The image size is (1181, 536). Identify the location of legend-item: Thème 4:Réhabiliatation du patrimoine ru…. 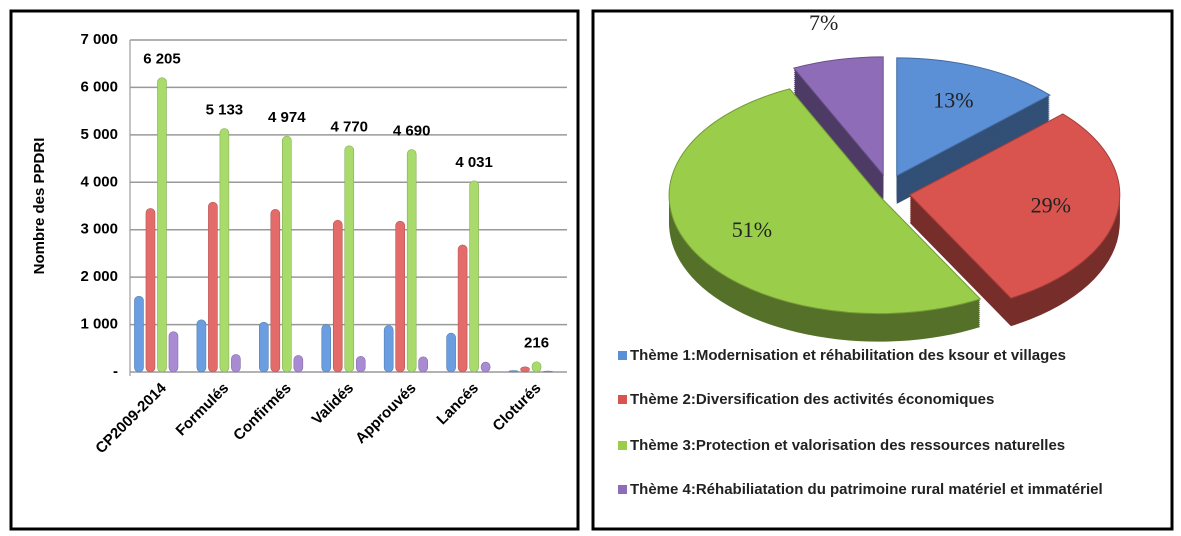
(893, 489).